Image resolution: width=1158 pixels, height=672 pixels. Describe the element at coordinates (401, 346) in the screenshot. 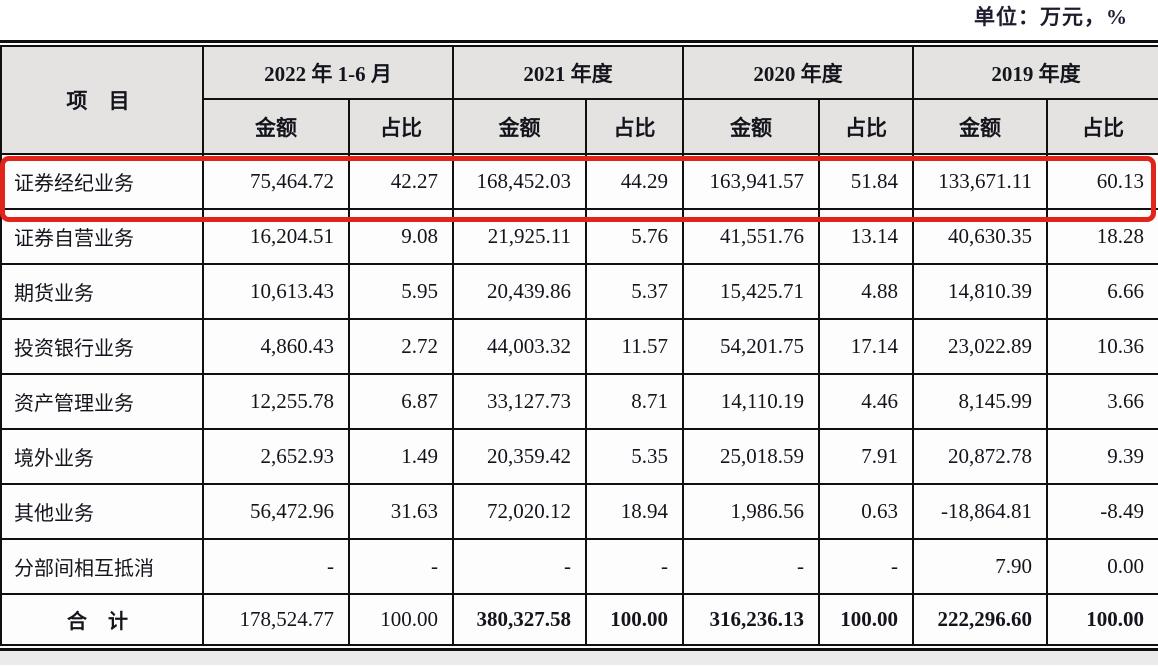

I see `cell-value: 2.72` at that location.